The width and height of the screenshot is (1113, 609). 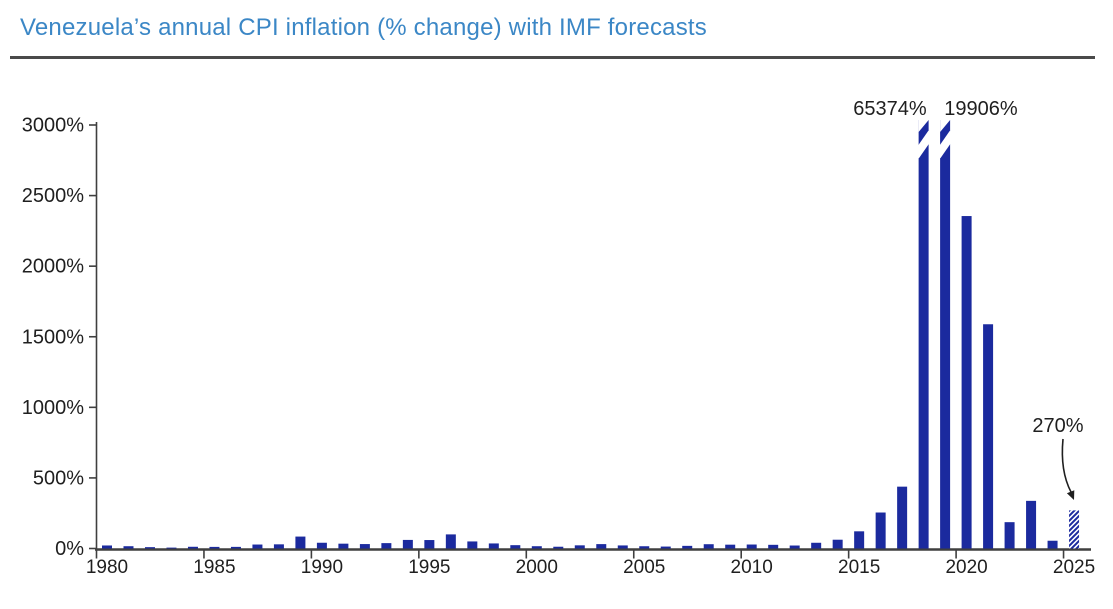 What do you see at coordinates (537, 567) in the screenshot?
I see `x-tick-label-2000: 2000` at bounding box center [537, 567].